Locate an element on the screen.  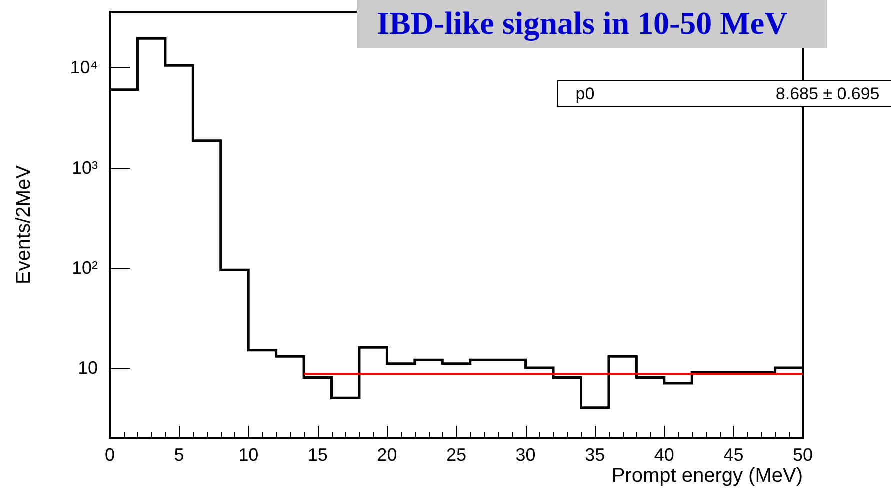
y-axis-title: Events/2MeV is located at coordinates (24, 224).